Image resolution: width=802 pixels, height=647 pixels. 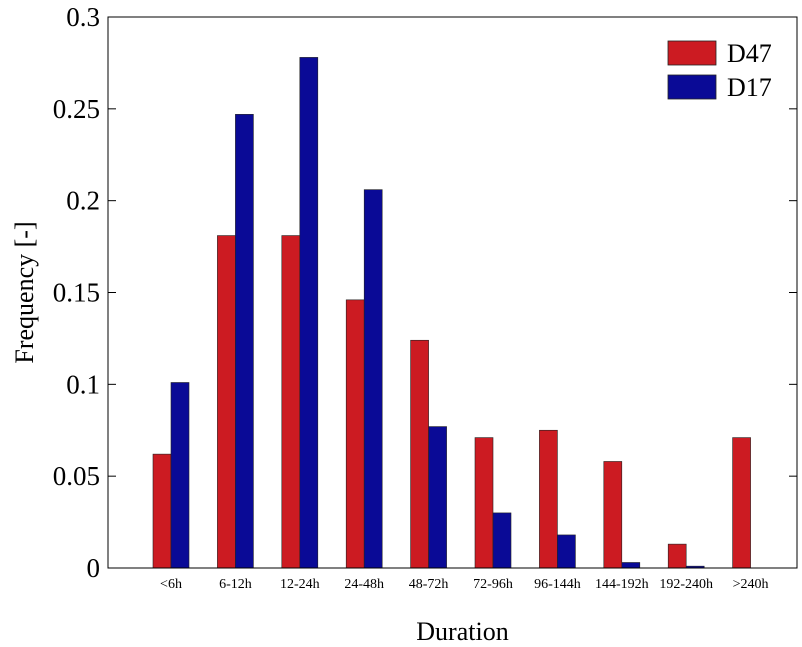 I want to click on legend-label-d17: D17, so click(x=749, y=87).